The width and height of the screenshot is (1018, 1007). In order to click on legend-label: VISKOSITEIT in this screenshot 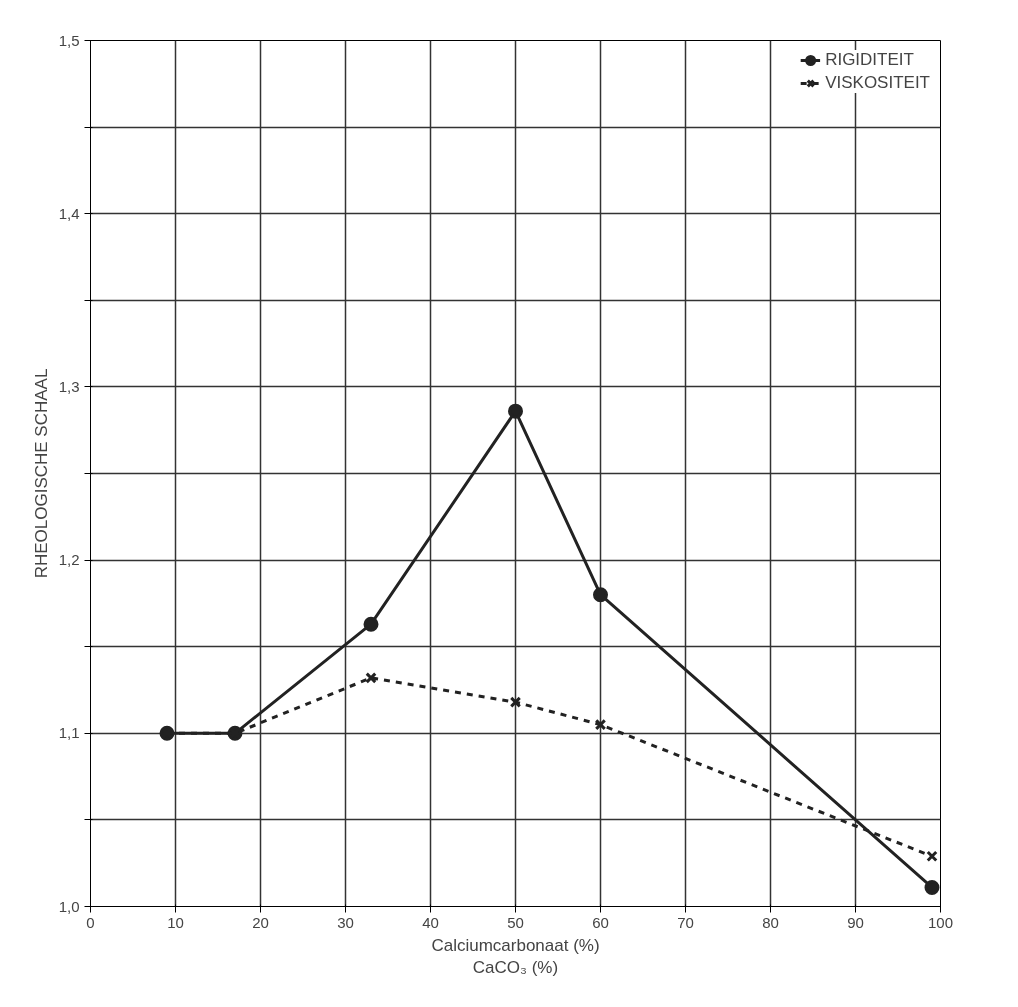, I will do `click(877, 83)`.